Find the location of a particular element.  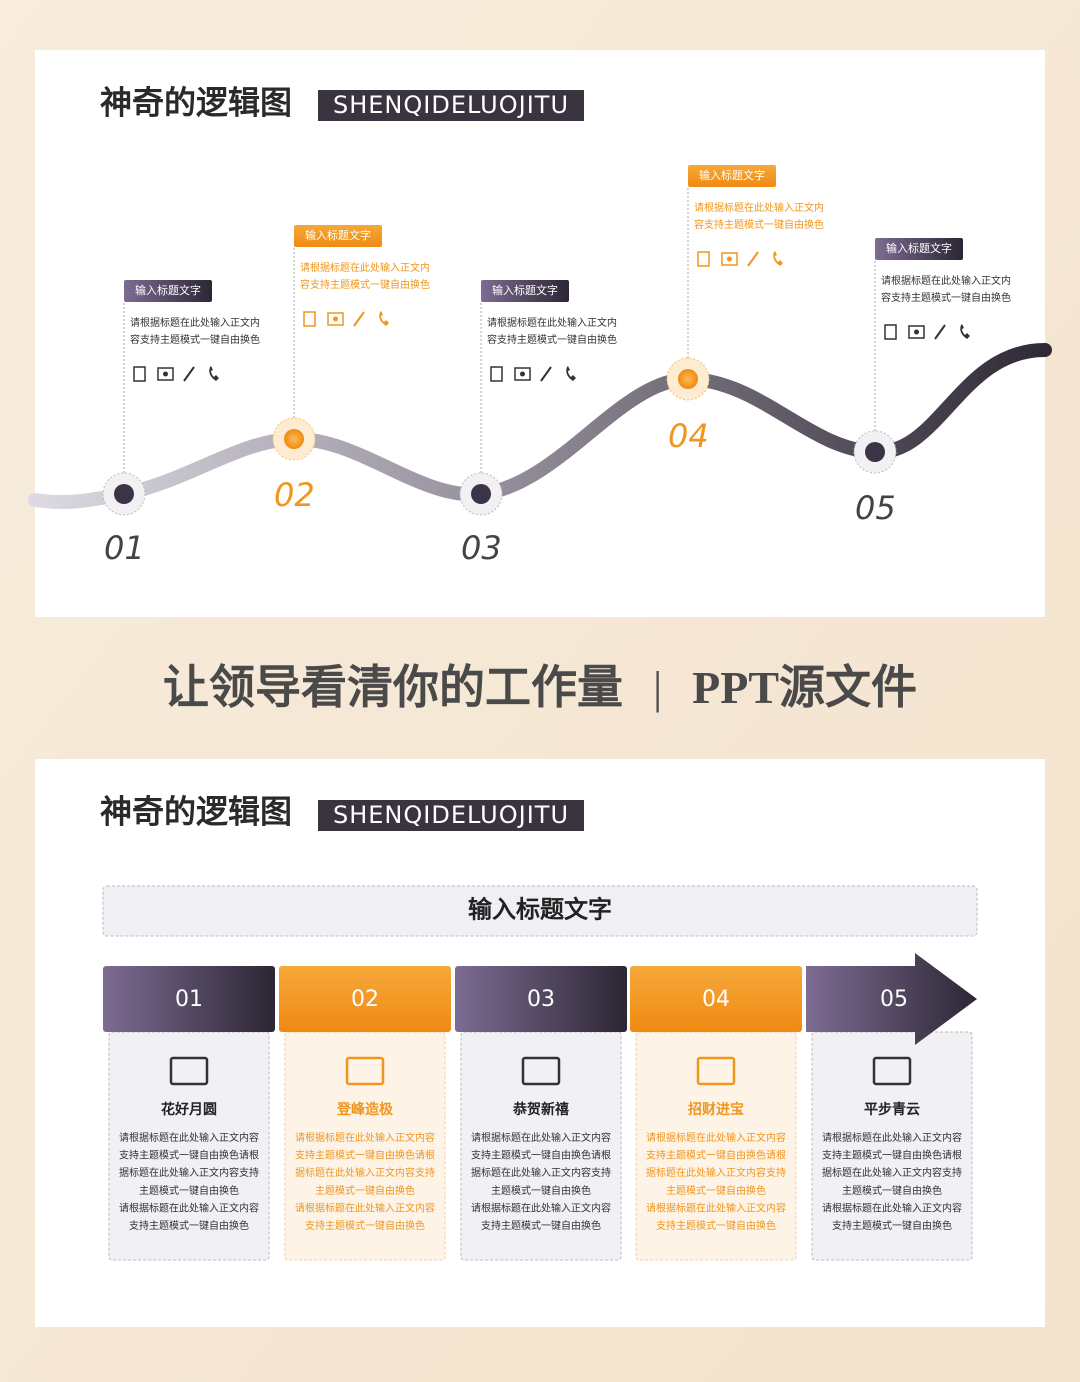

node-number: 01 is located at coordinates (124, 548).